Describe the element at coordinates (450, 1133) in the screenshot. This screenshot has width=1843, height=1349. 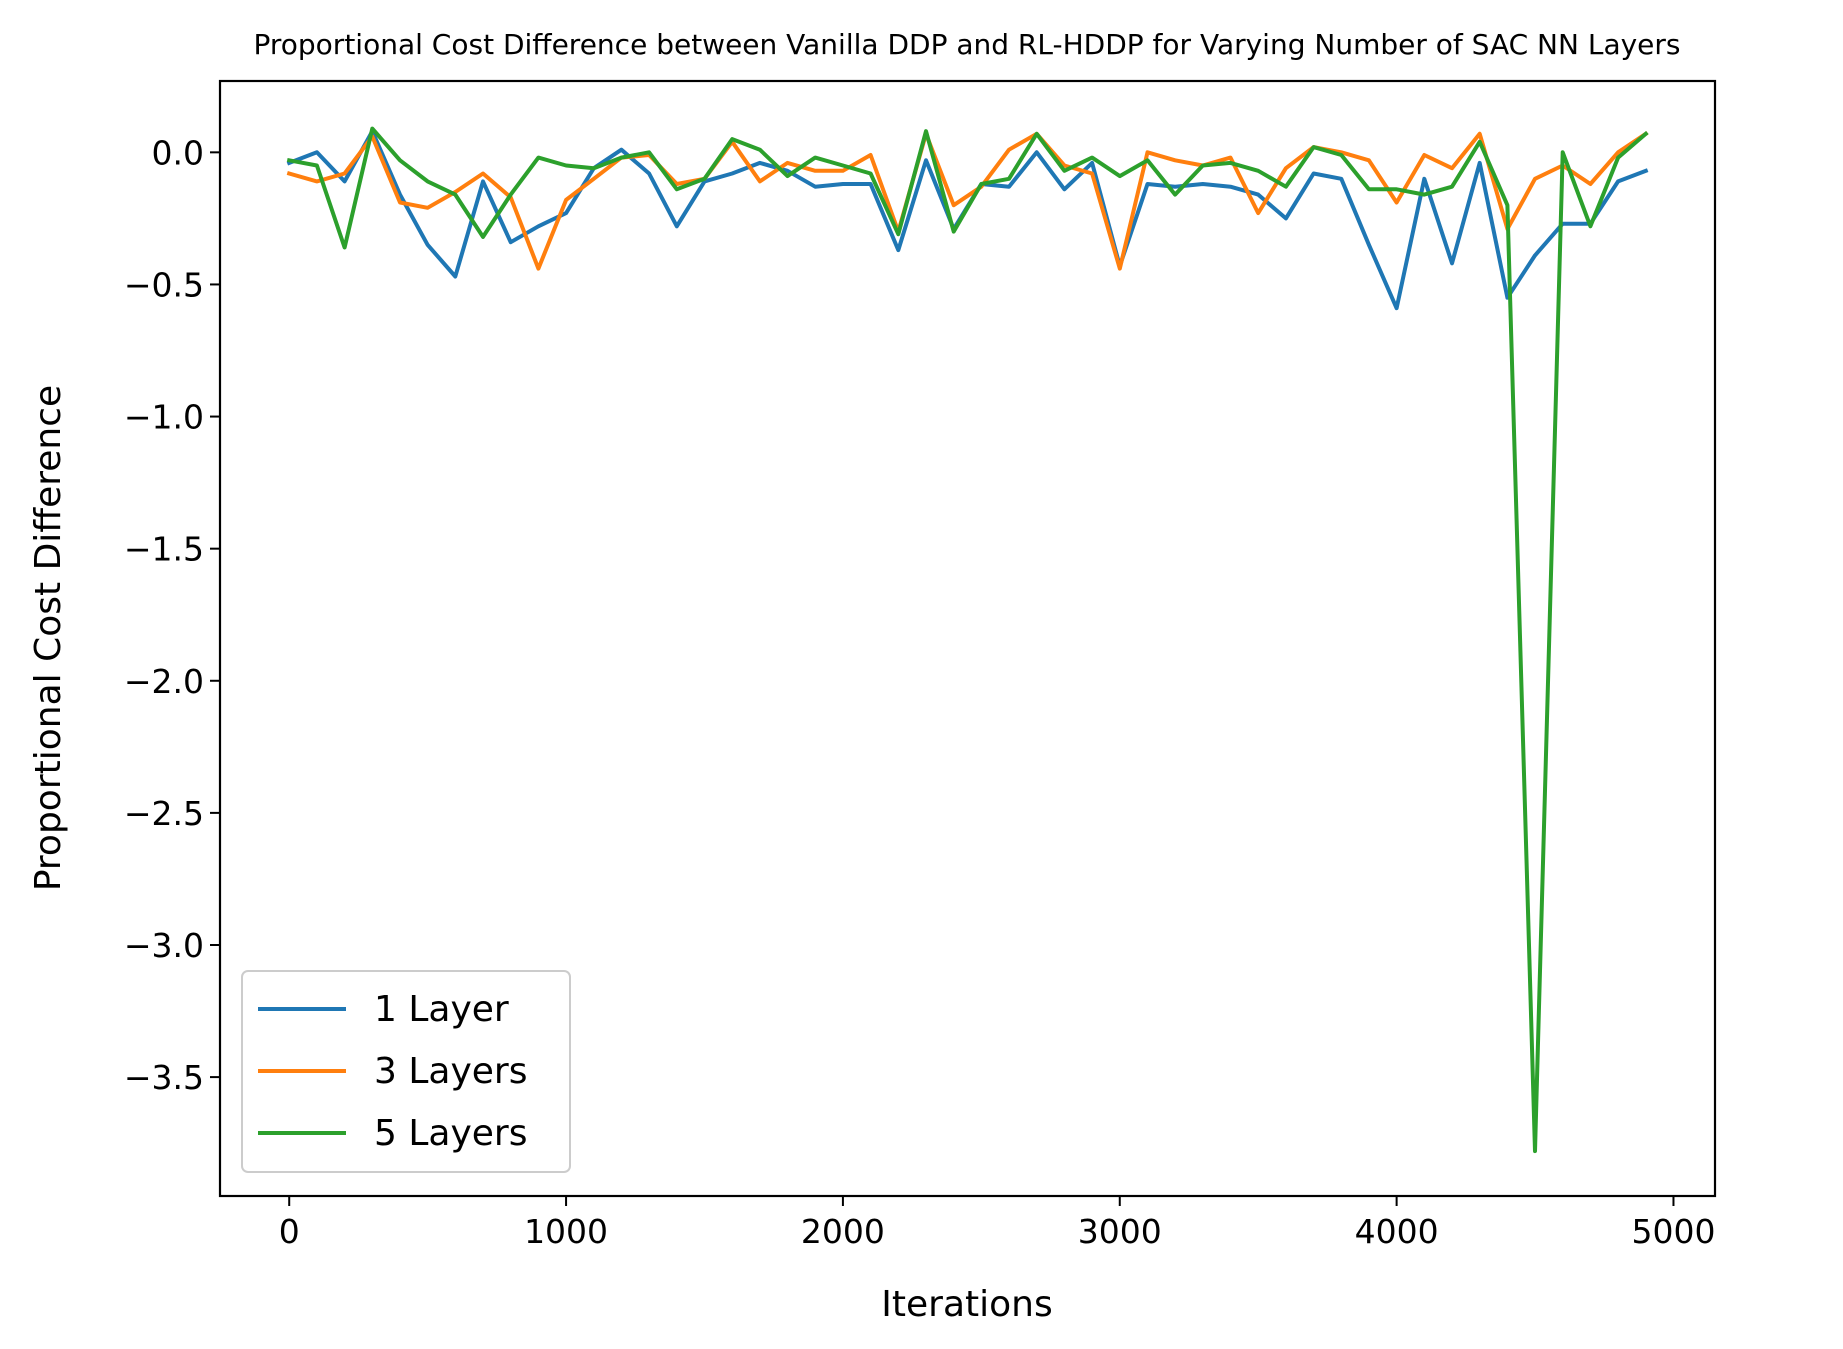
I see `legend-label-3: 5 Layers` at that location.